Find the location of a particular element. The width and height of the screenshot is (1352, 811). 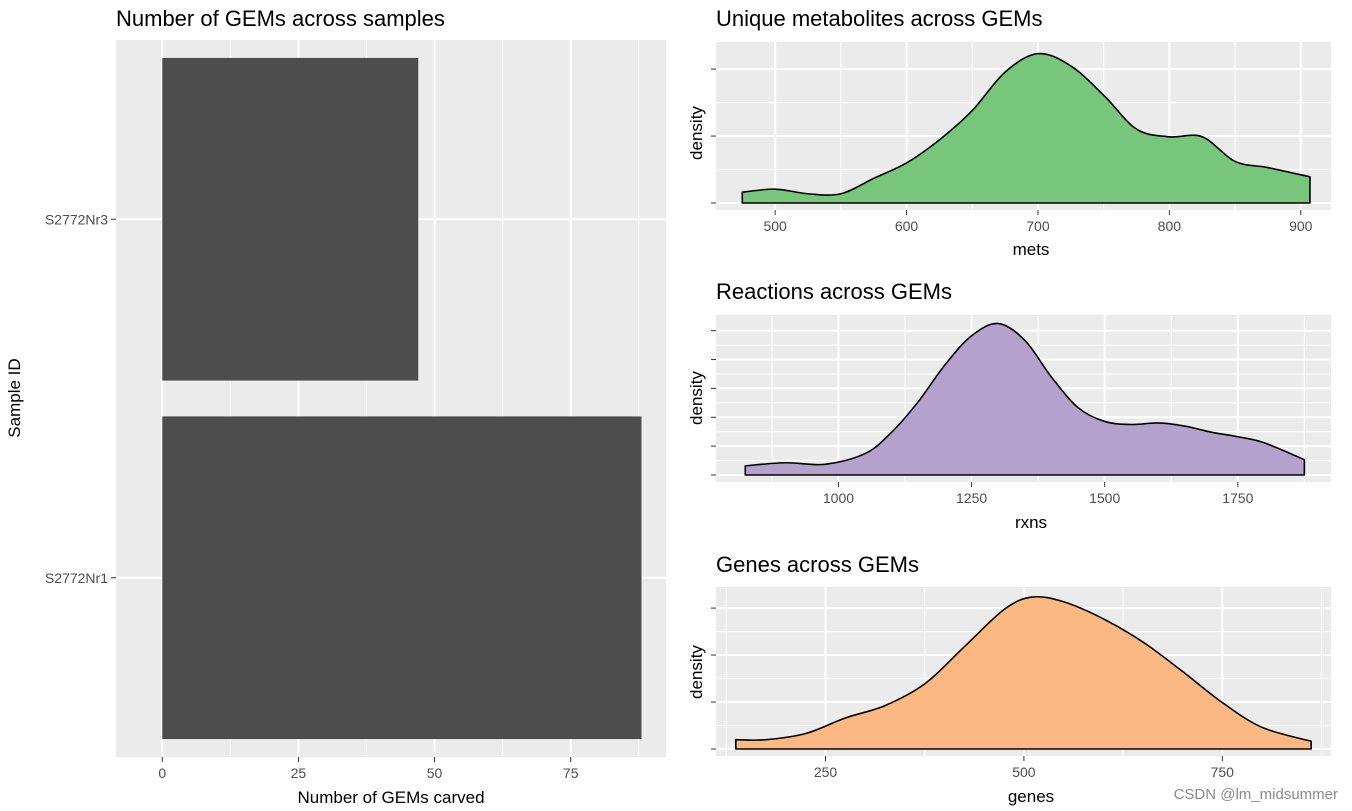

bar-chart-y-tick-label: S2772Nr3 is located at coordinates (76, 219).